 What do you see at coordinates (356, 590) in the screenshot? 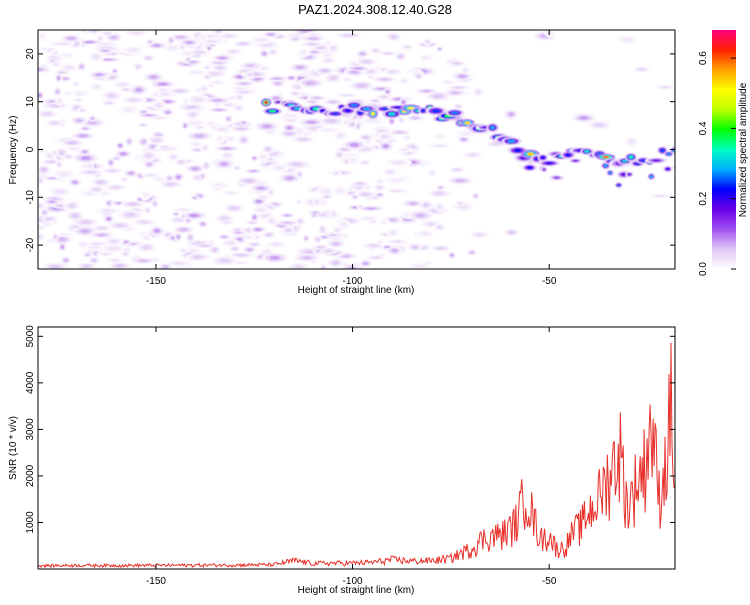
I see `snr-xlabel: Height of straight line (km)` at bounding box center [356, 590].